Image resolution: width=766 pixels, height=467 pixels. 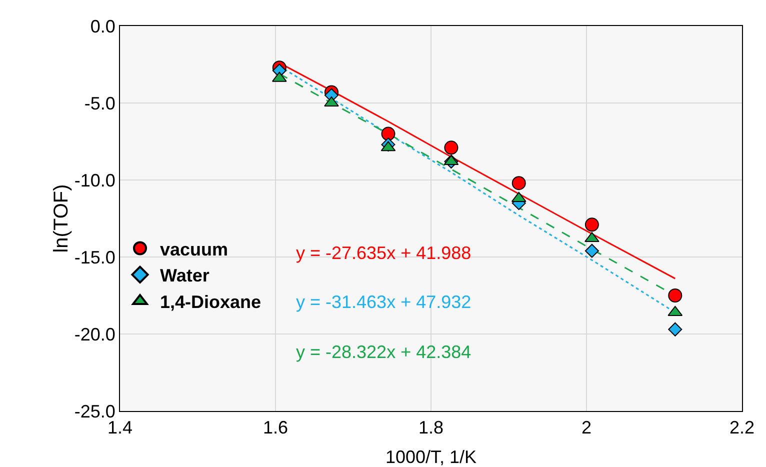 What do you see at coordinates (100, 103) in the screenshot?
I see `y-tick-label: -5.0` at bounding box center [100, 103].